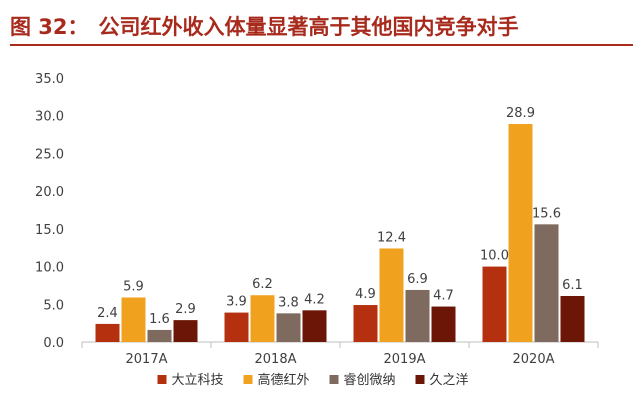 The height and width of the screenshot is (400, 643). I want to click on y-tick-label: 0.0, so click(53, 343).